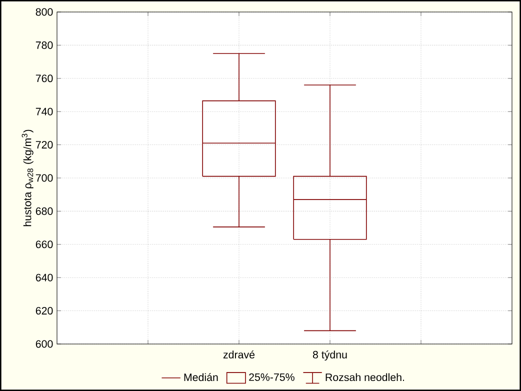 This screenshot has width=521, height=391. What do you see at coordinates (44, 244) in the screenshot?
I see `y-tick-label: 660` at bounding box center [44, 244].